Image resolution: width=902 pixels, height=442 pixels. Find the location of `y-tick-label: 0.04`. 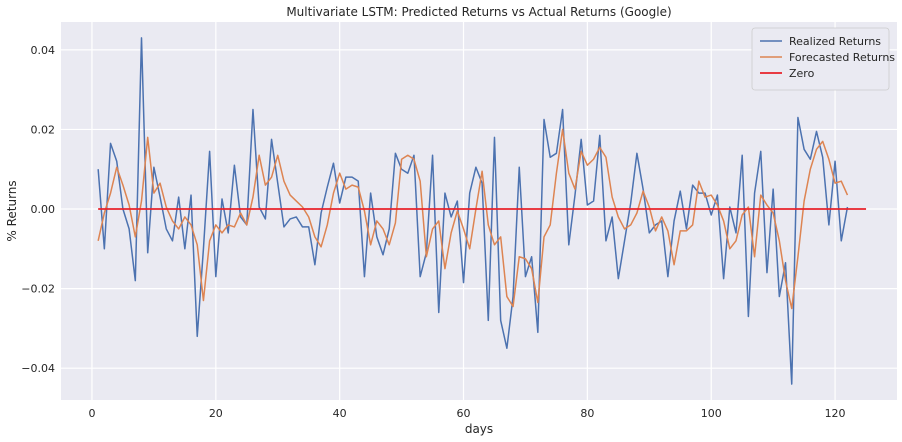

y-tick-label: 0.04 is located at coordinates (43, 50).